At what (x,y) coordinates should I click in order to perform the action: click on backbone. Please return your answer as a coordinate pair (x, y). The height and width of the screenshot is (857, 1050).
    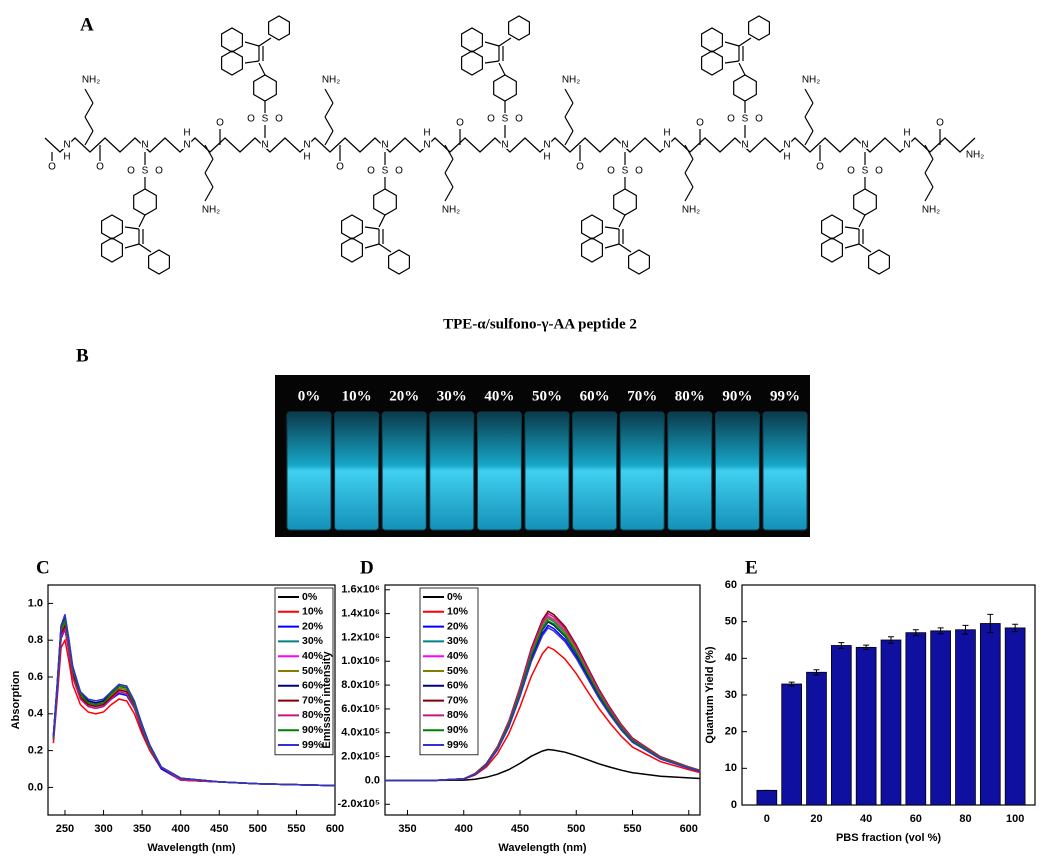
    Looking at the image, I should click on (510, 145).